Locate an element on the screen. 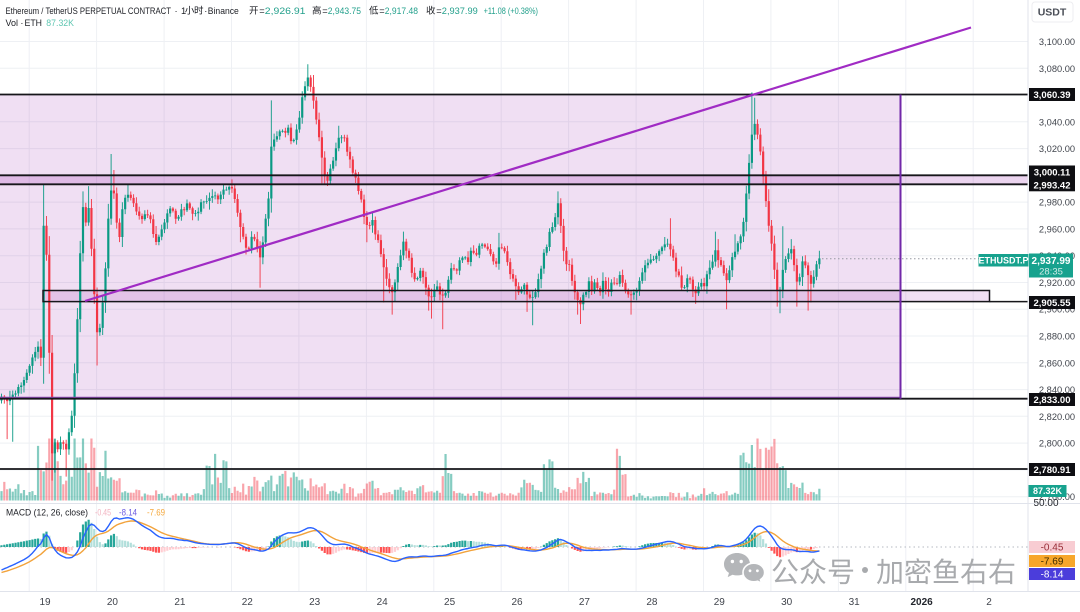  svg-text: 23 is located at coordinates (315, 602).